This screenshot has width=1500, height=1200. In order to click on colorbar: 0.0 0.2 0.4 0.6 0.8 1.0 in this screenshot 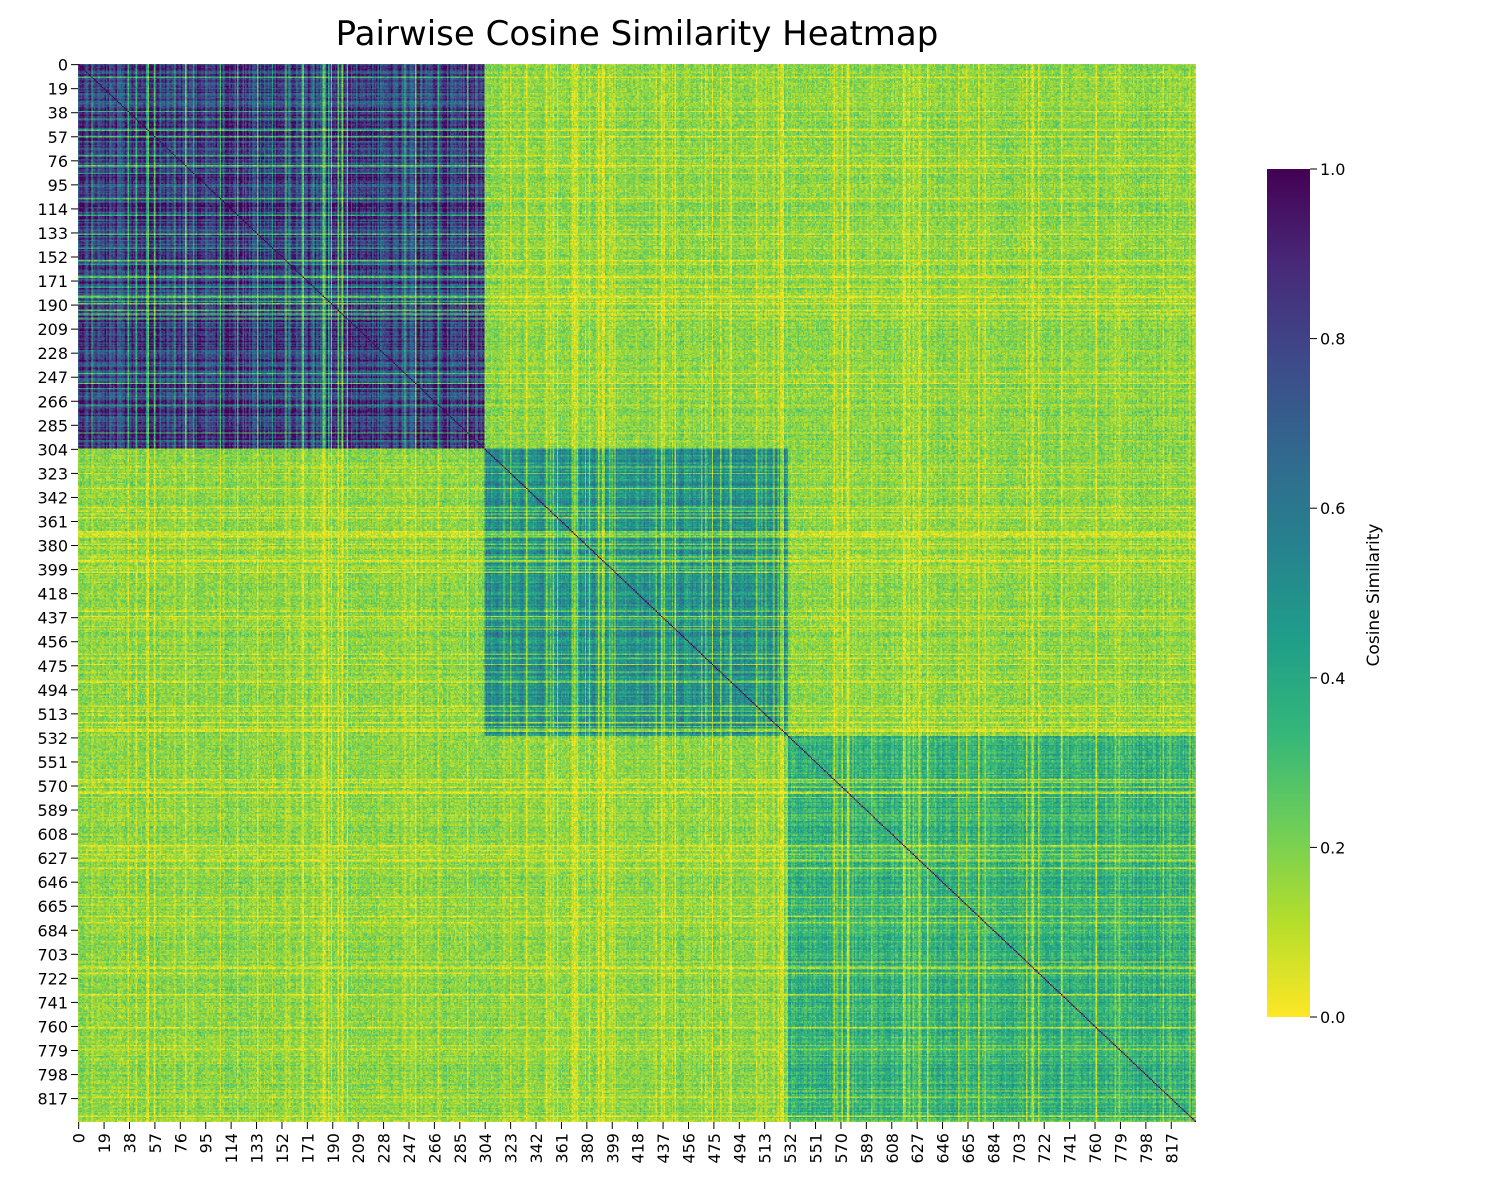, I will do `click(1306, 593)`.